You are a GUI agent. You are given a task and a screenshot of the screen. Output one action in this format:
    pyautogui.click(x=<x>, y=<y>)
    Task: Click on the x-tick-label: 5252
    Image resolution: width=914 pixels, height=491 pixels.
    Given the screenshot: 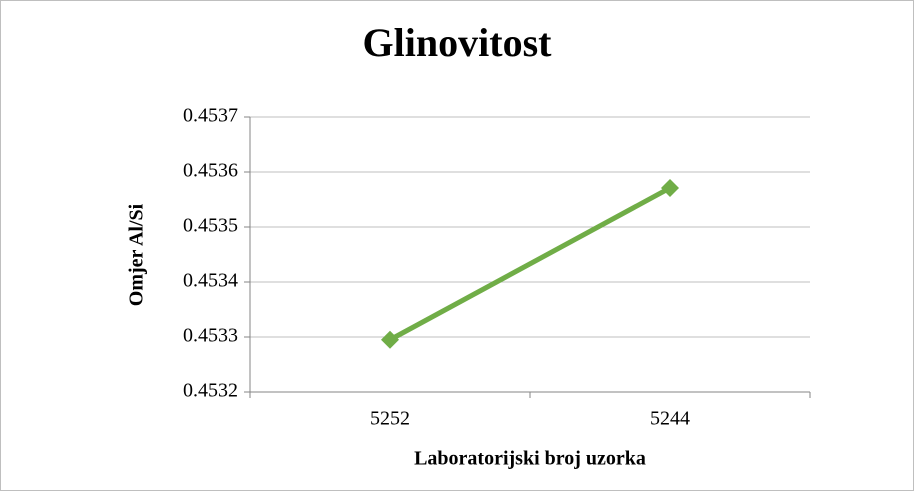 What is the action you would take?
    pyautogui.click(x=390, y=419)
    